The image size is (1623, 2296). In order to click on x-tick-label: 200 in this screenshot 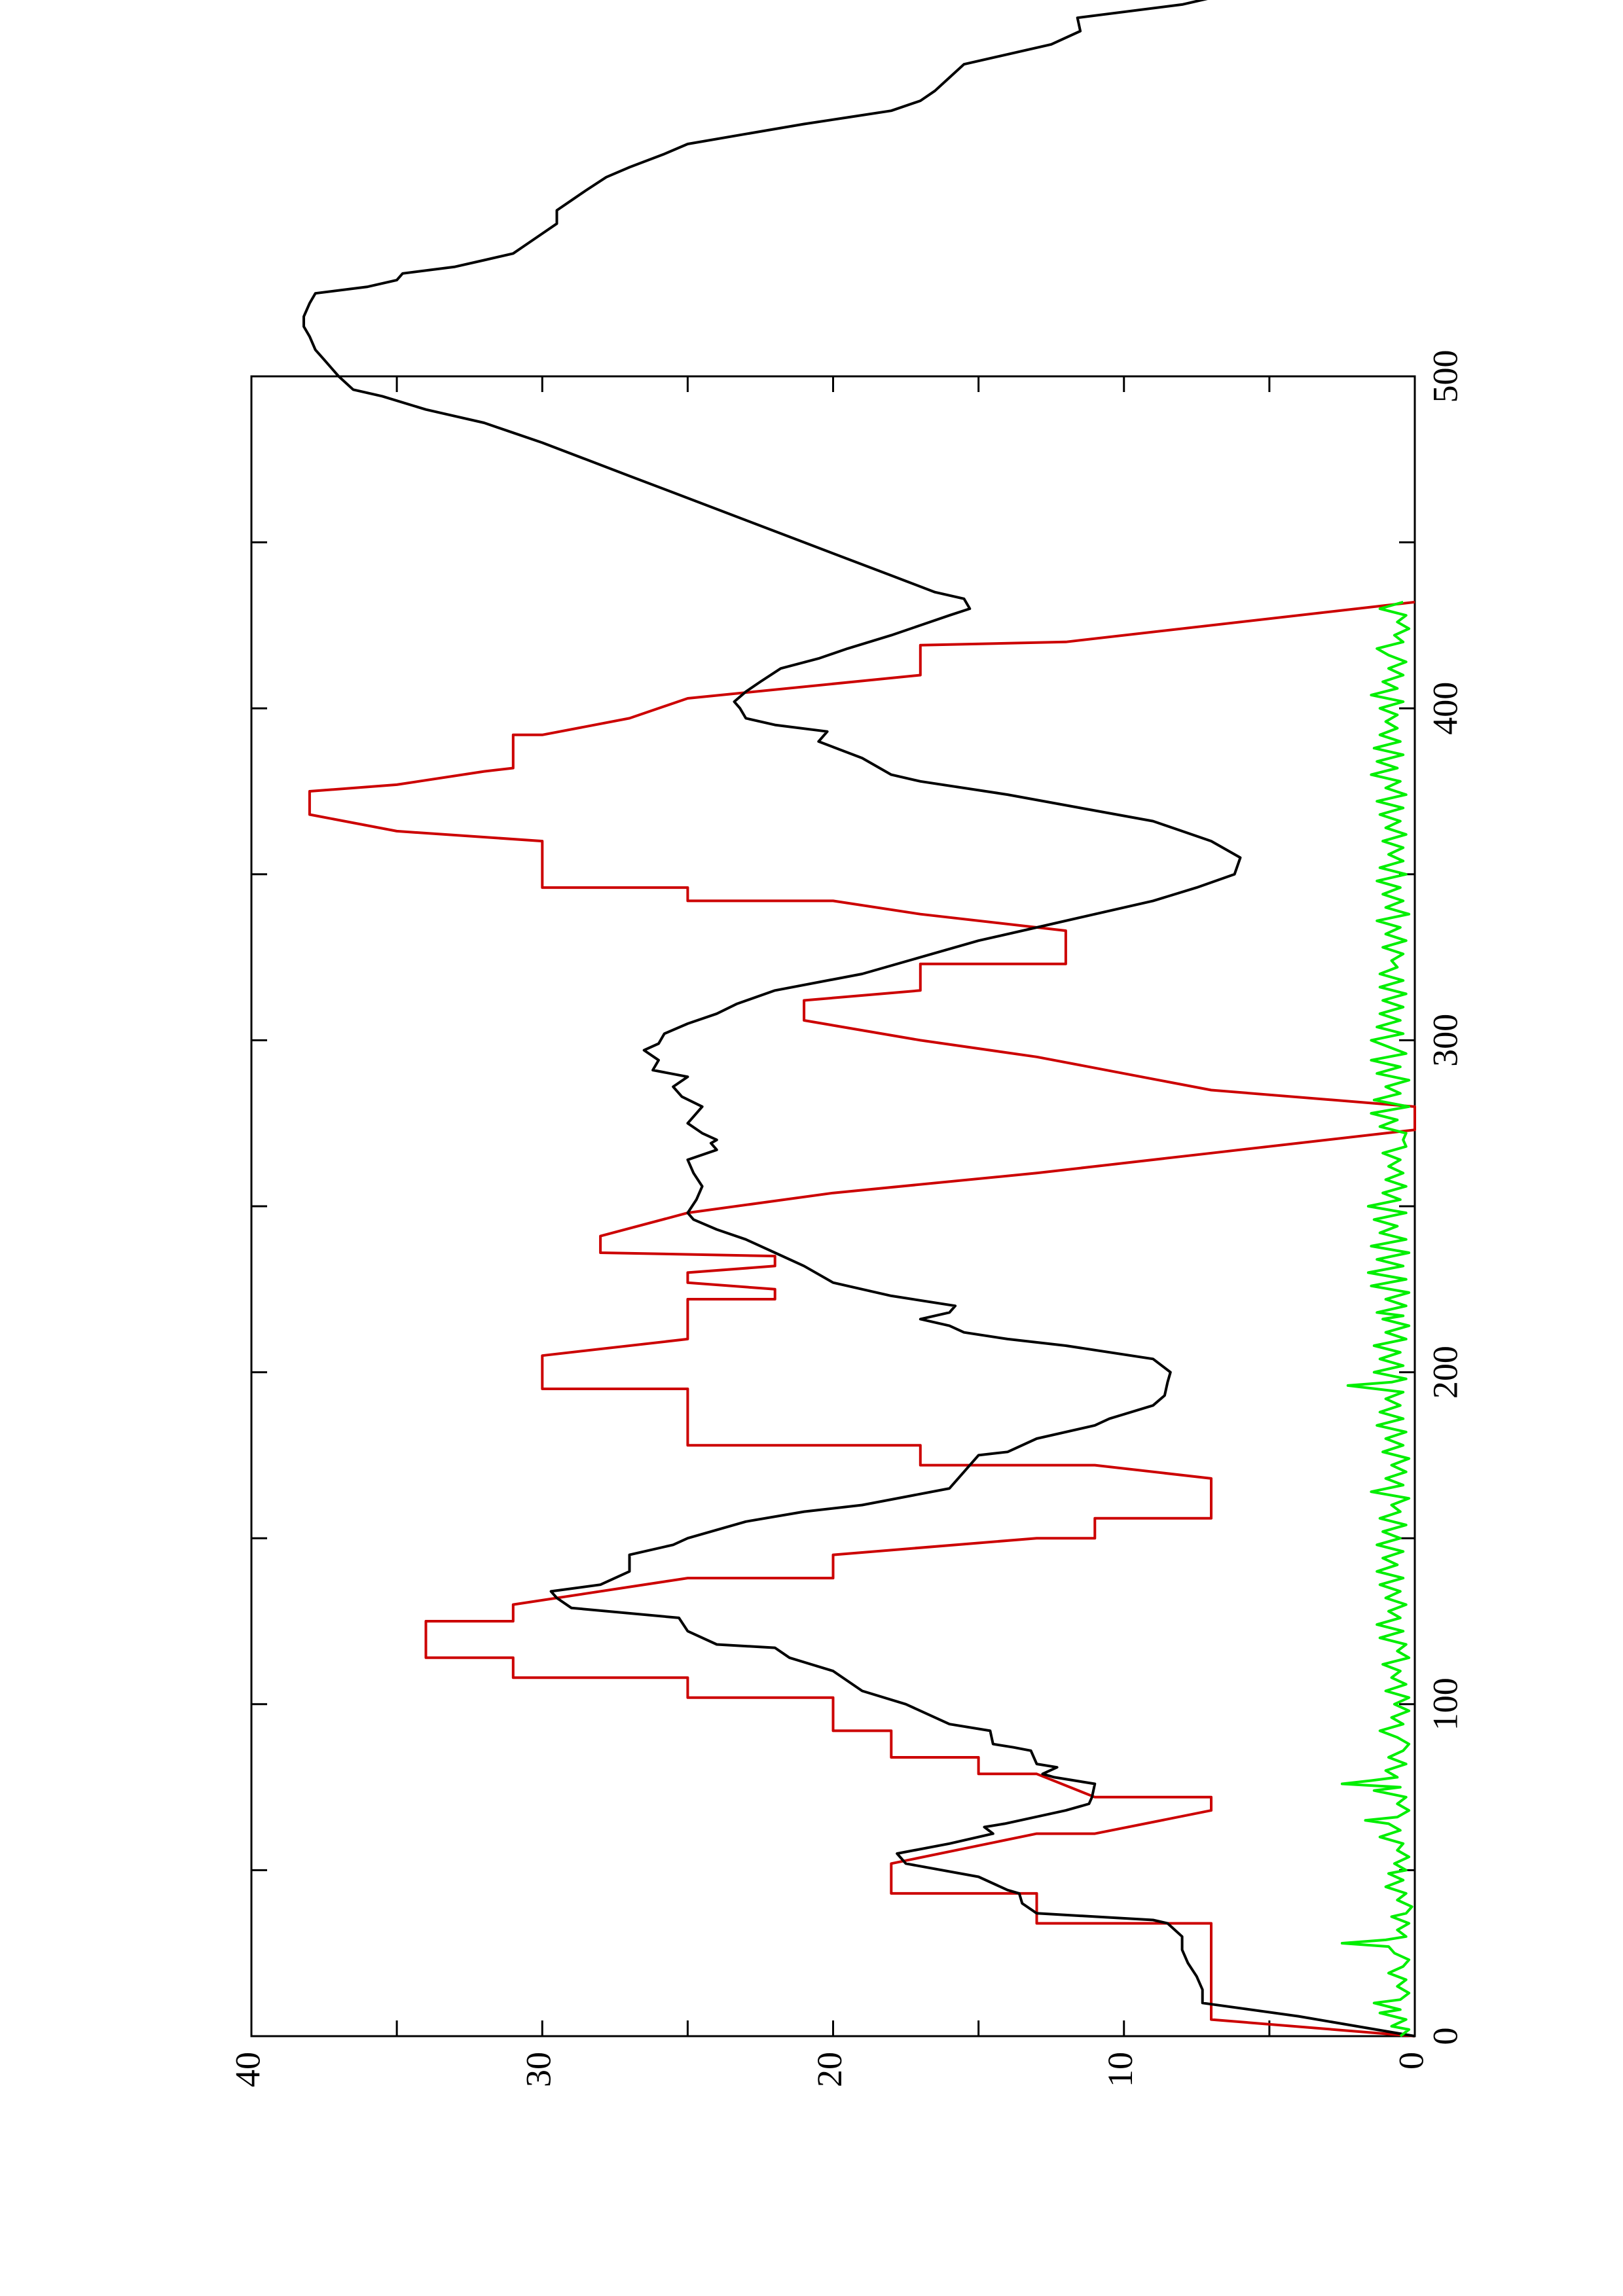, I will do `click(1445, 1372)`.